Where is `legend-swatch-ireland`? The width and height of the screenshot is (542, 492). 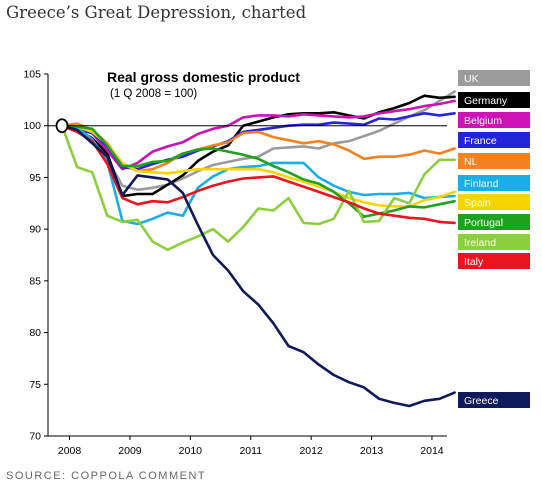 legend-swatch-ireland is located at coordinates (494, 242).